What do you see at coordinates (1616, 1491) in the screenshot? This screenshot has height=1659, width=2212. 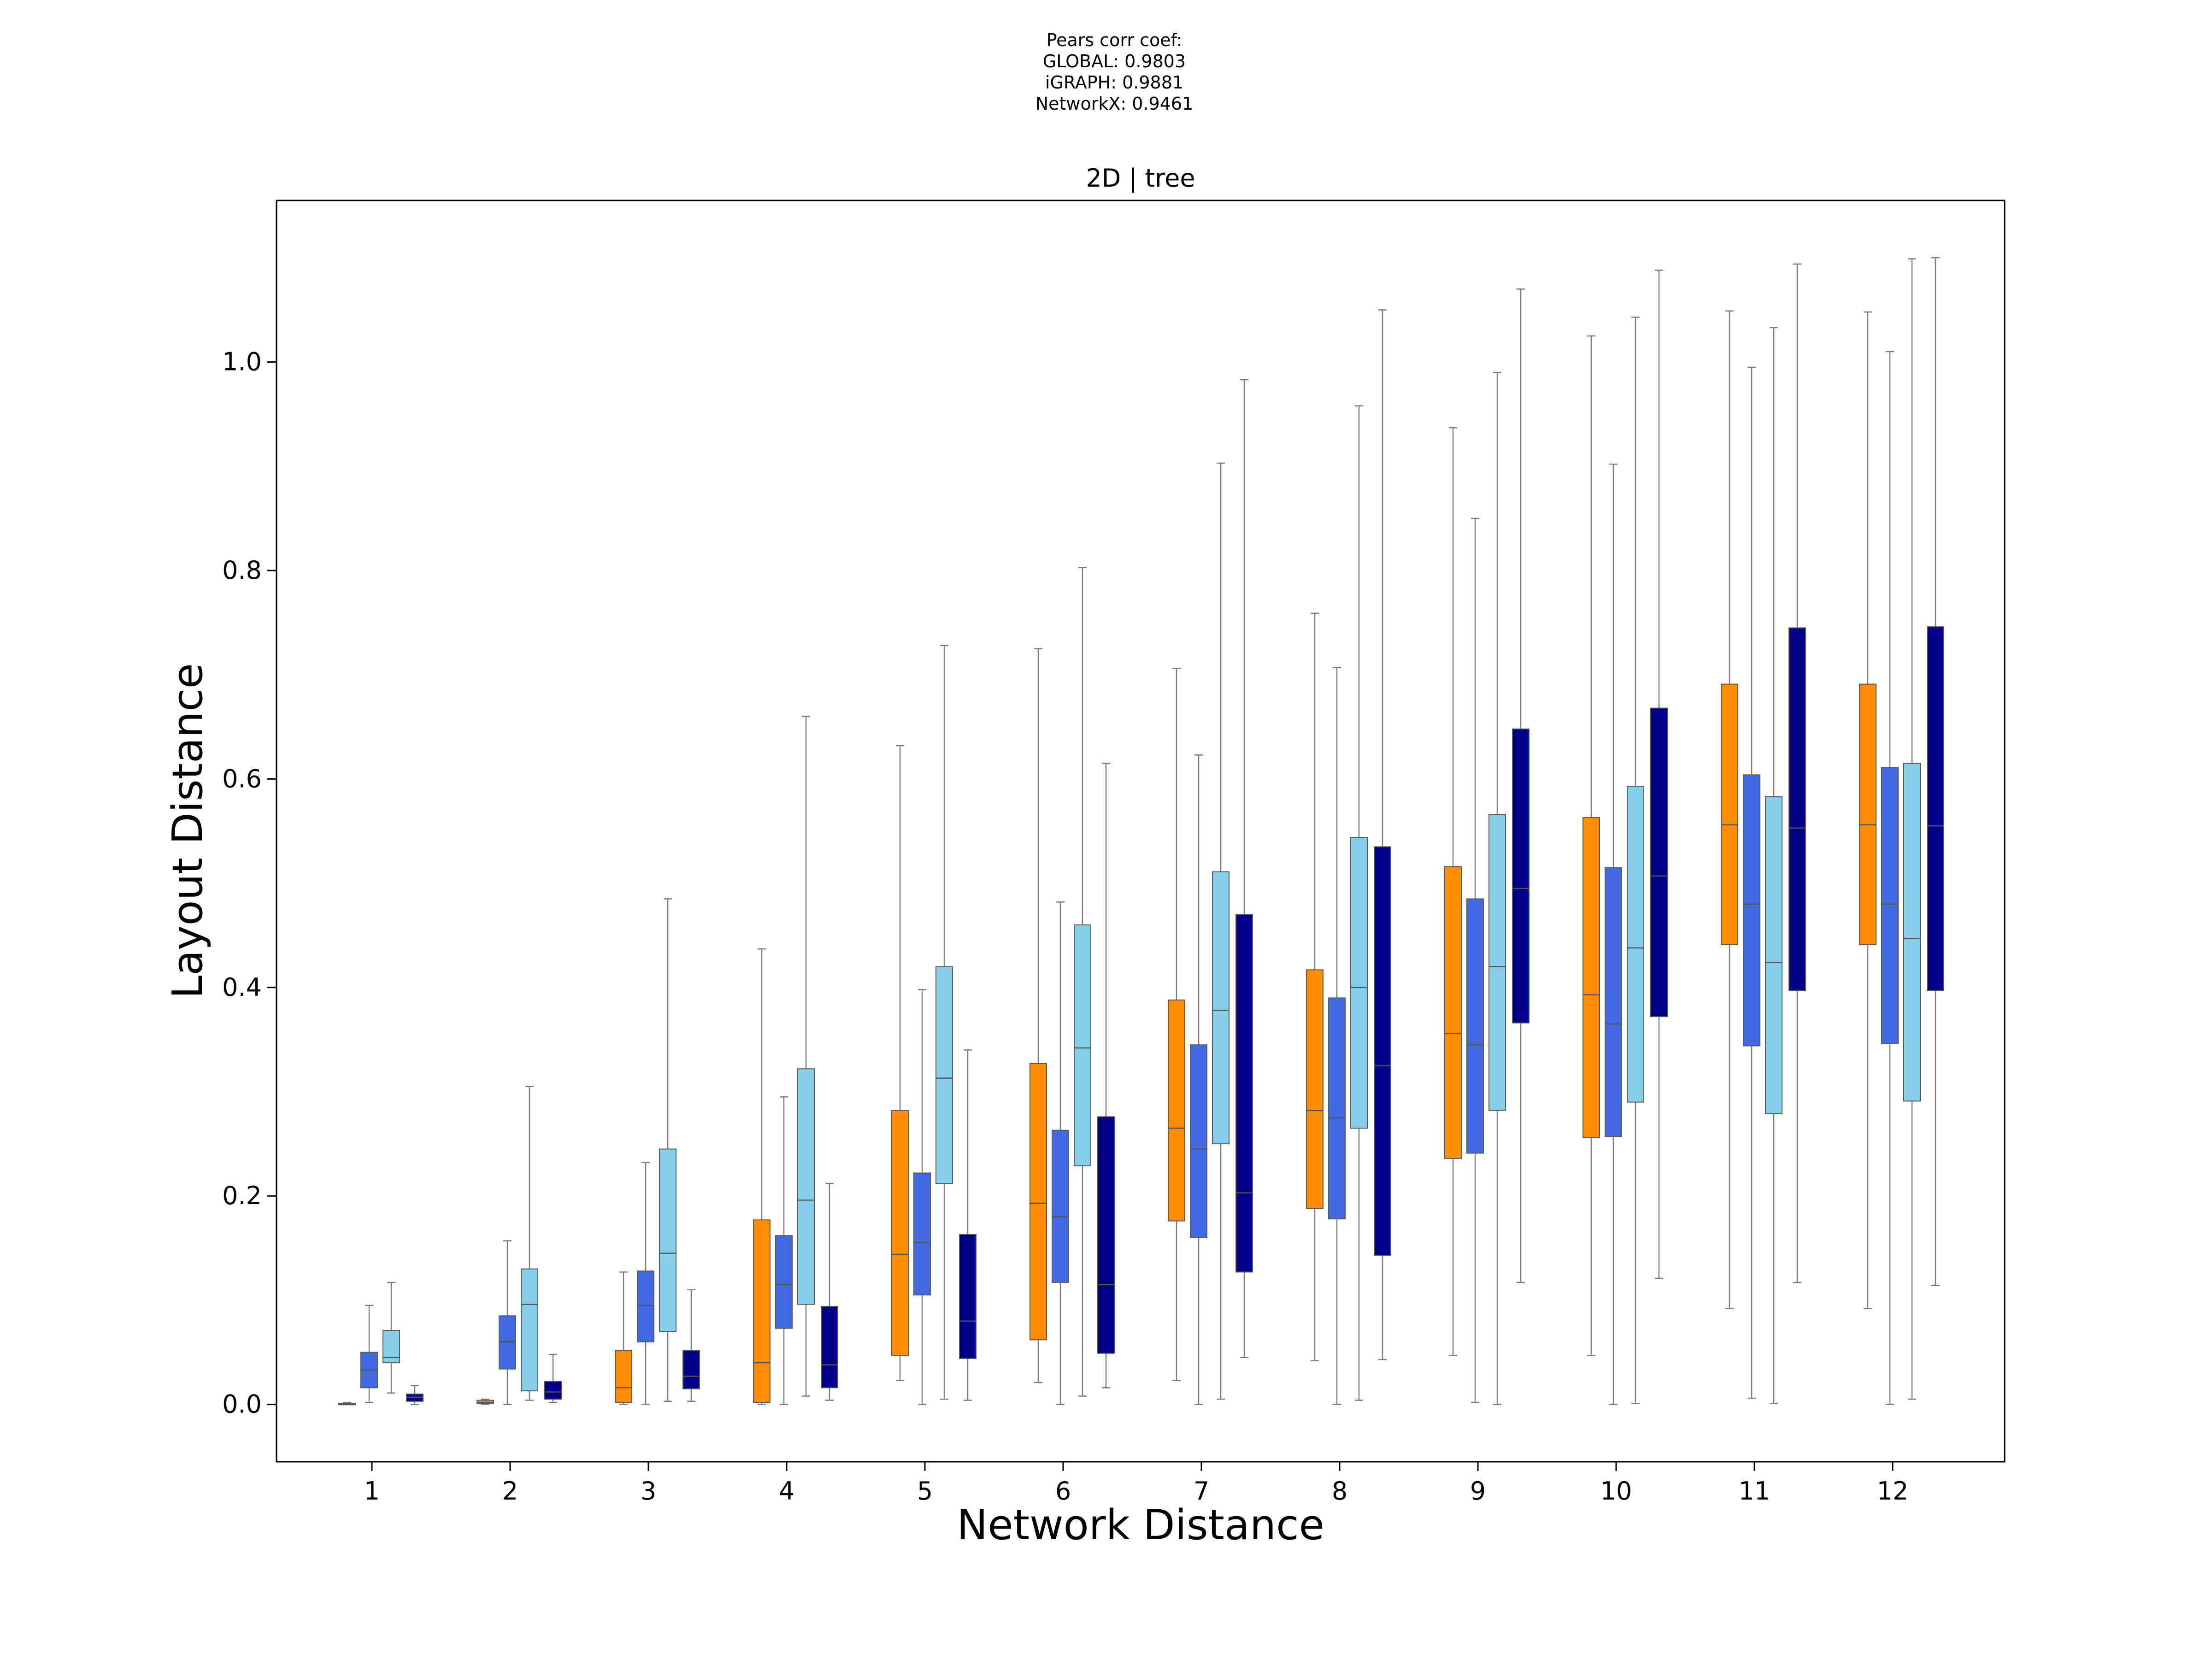 I see `x-tick-label: 10` at bounding box center [1616, 1491].